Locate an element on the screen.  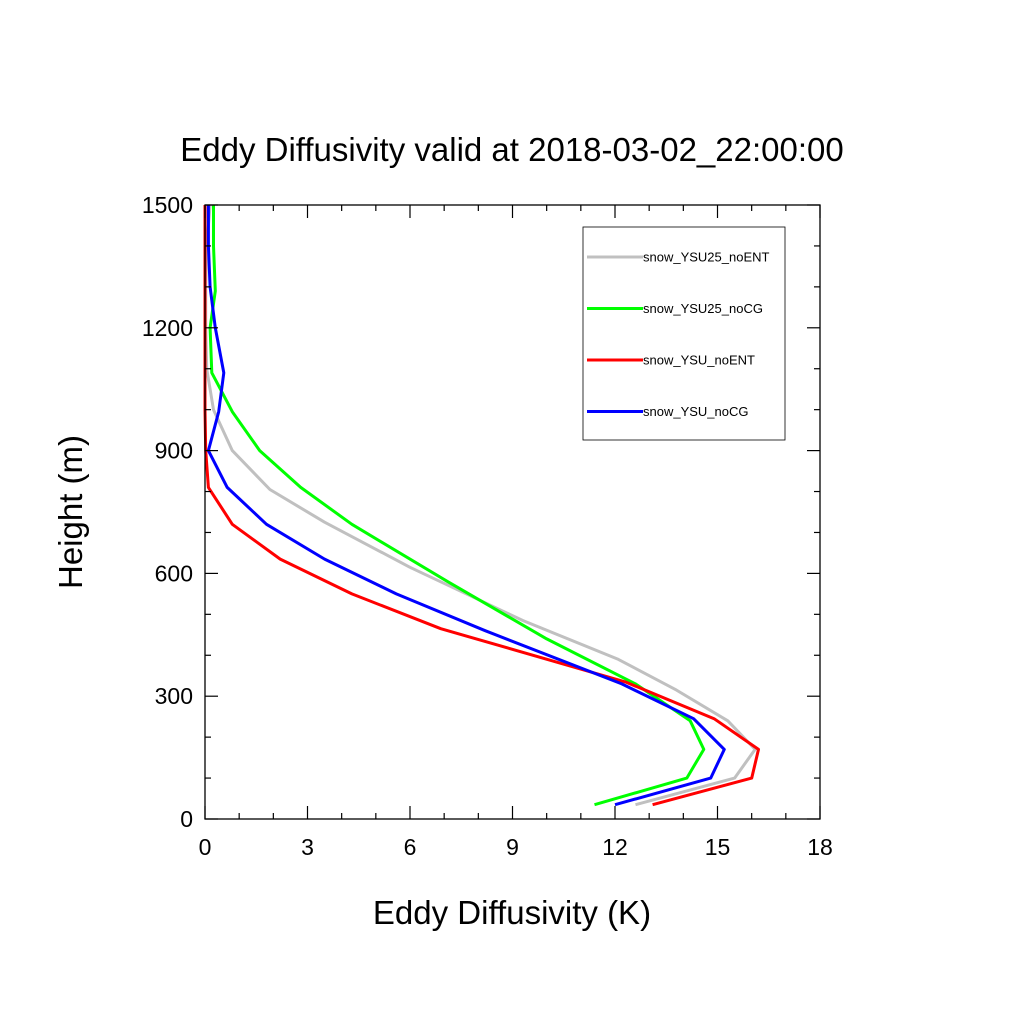
x-tick-label: 3 is located at coordinates (307, 847).